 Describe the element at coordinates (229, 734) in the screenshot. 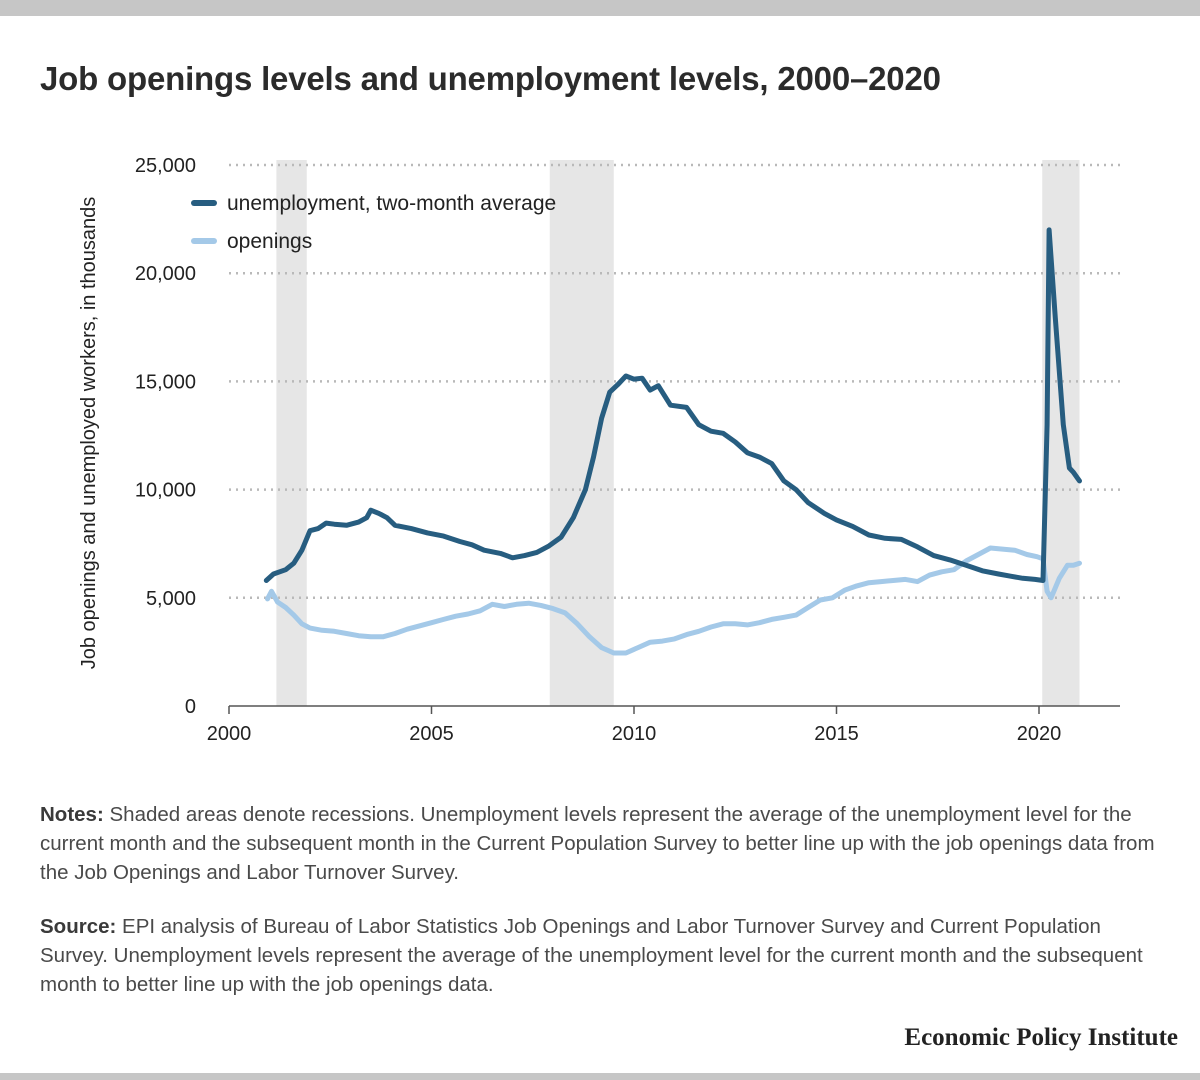

I see `x-tick-label: 2000` at that location.